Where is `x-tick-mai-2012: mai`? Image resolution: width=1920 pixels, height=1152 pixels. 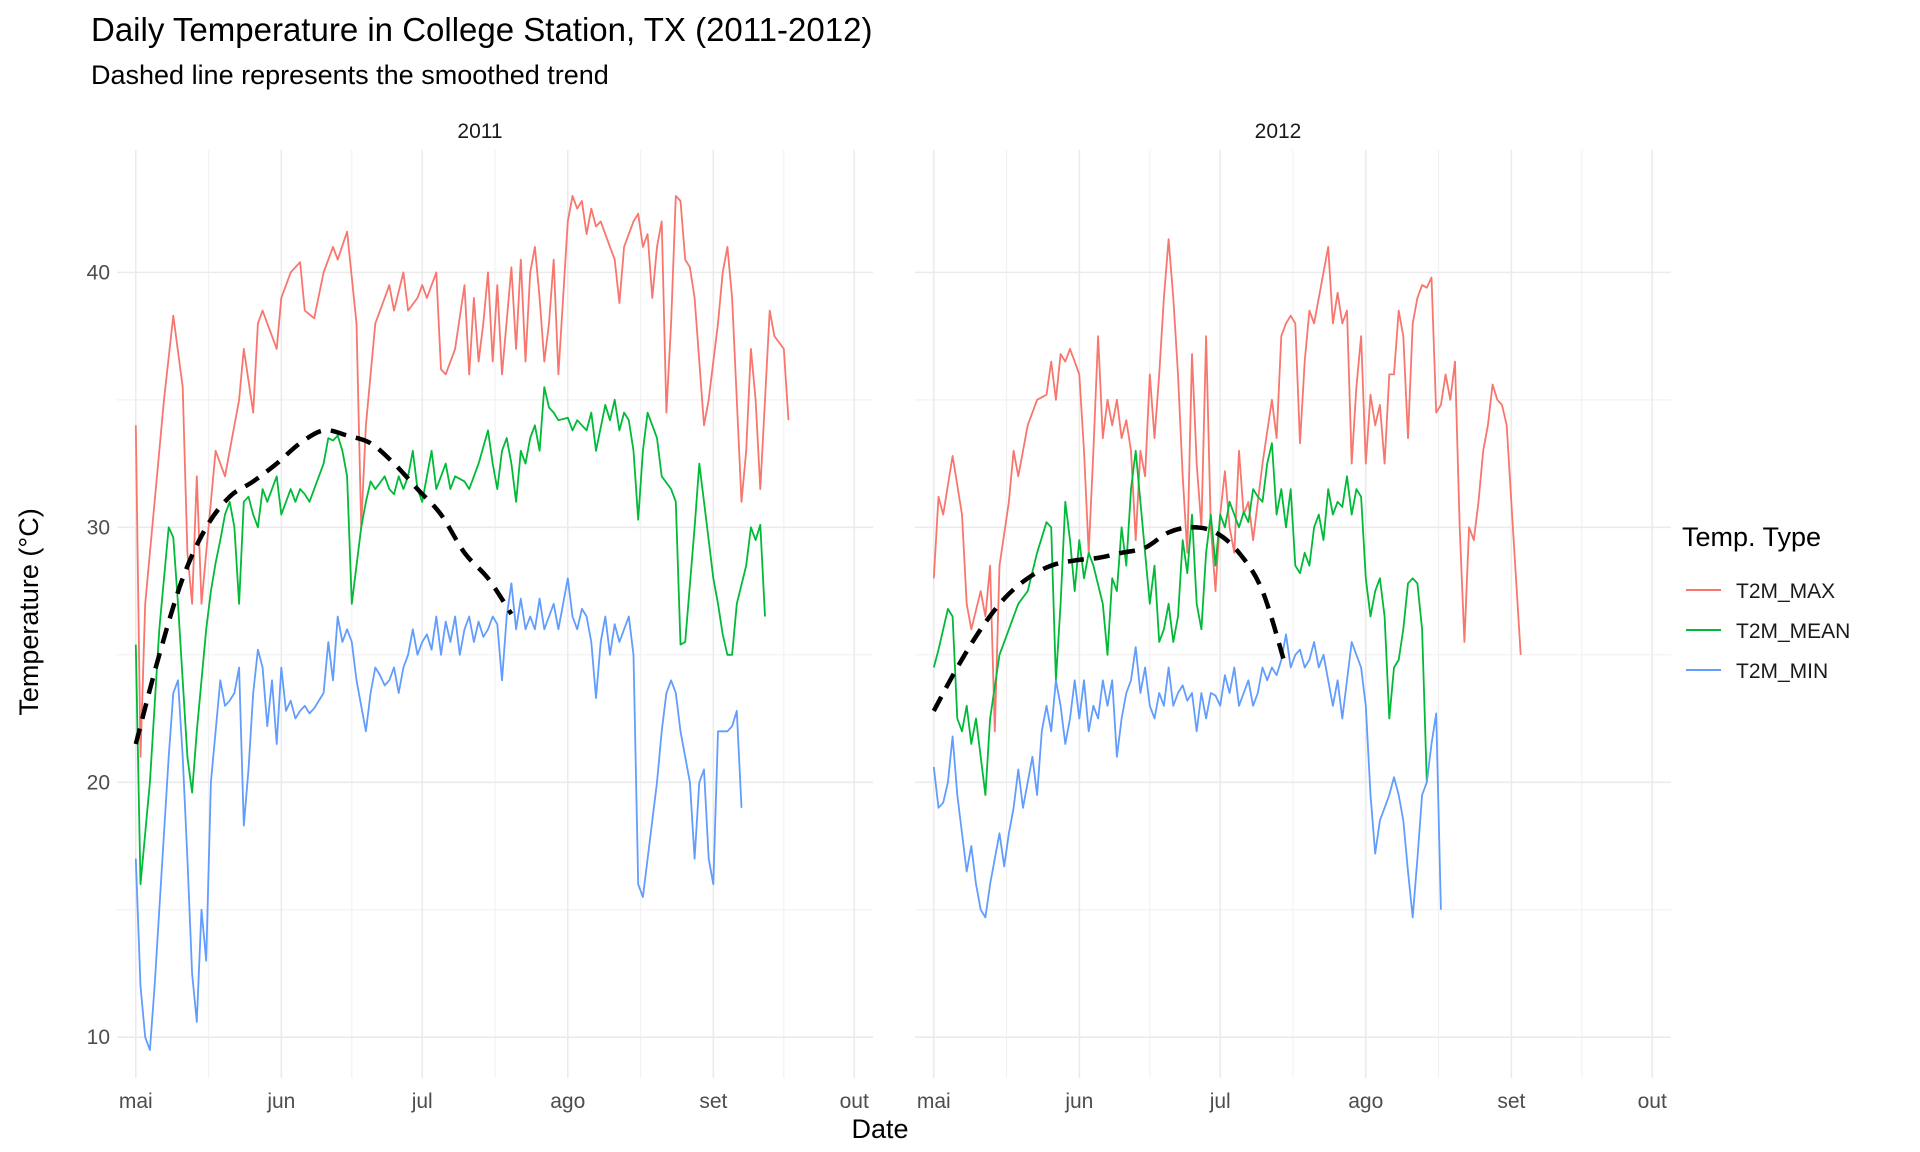
x-tick-mai-2012: mai is located at coordinates (934, 1101).